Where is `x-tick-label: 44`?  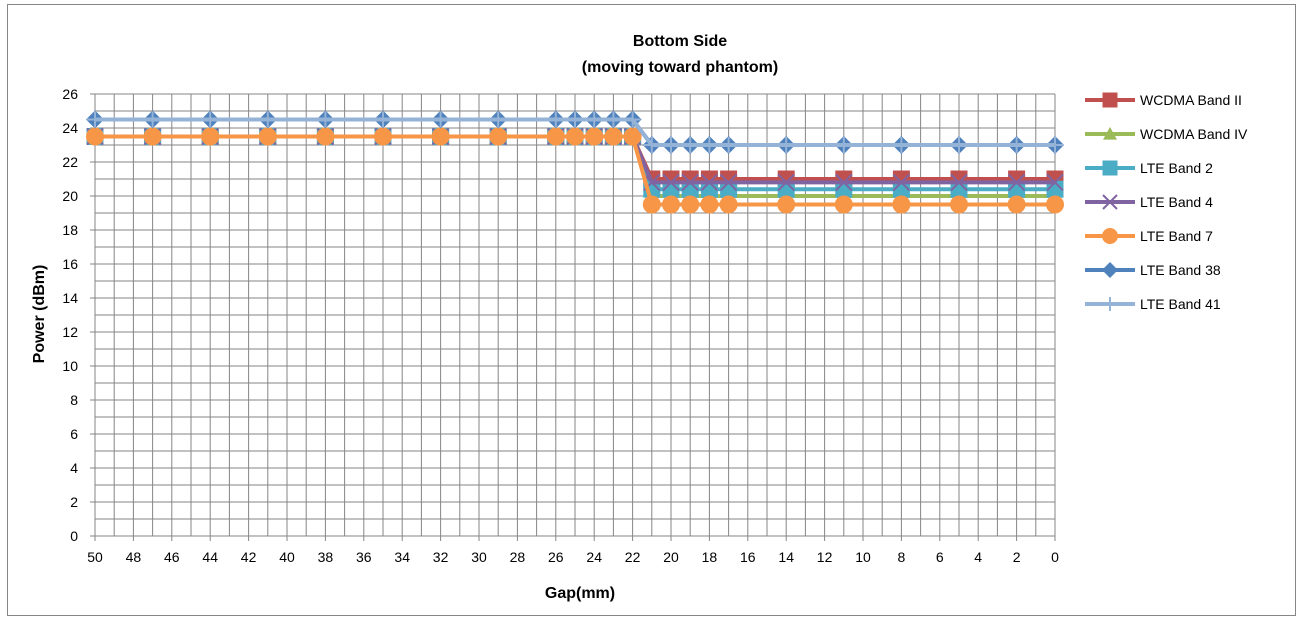 x-tick-label: 44 is located at coordinates (210, 557).